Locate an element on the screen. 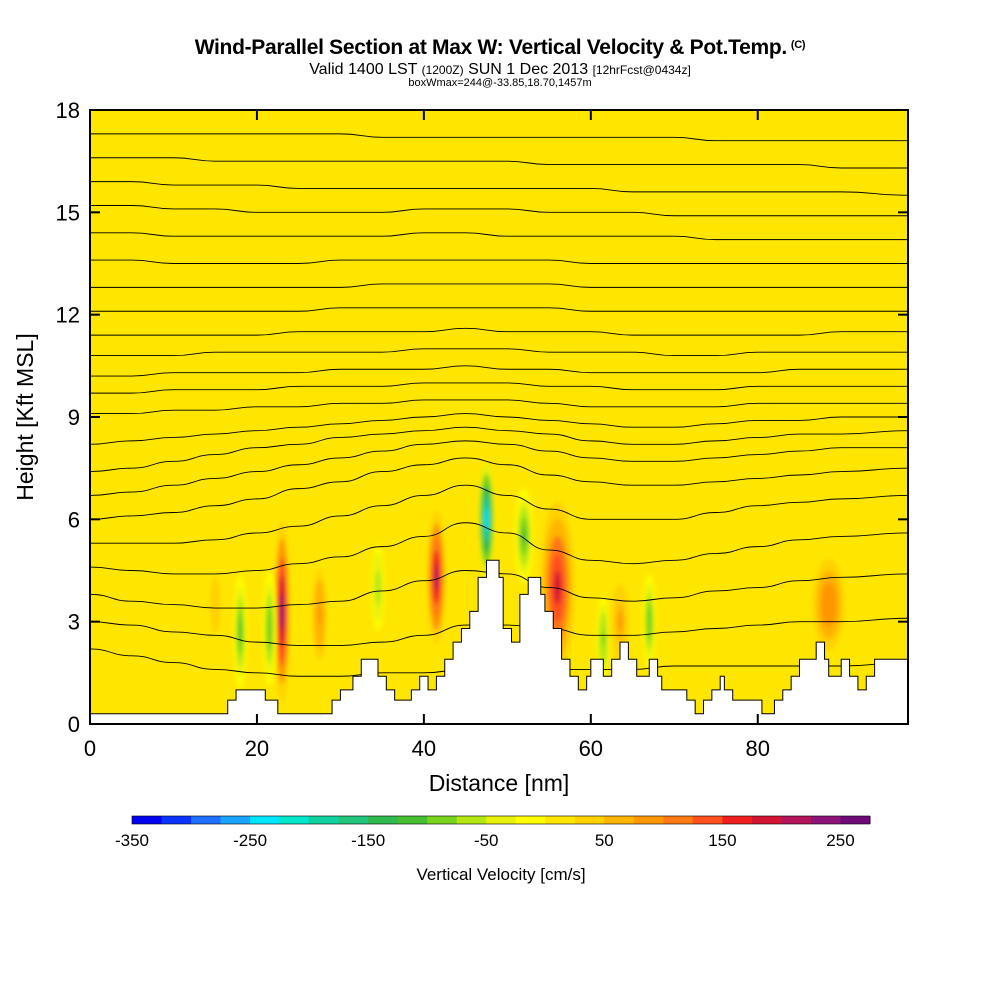  y-tick-label: 3 is located at coordinates (74, 622).